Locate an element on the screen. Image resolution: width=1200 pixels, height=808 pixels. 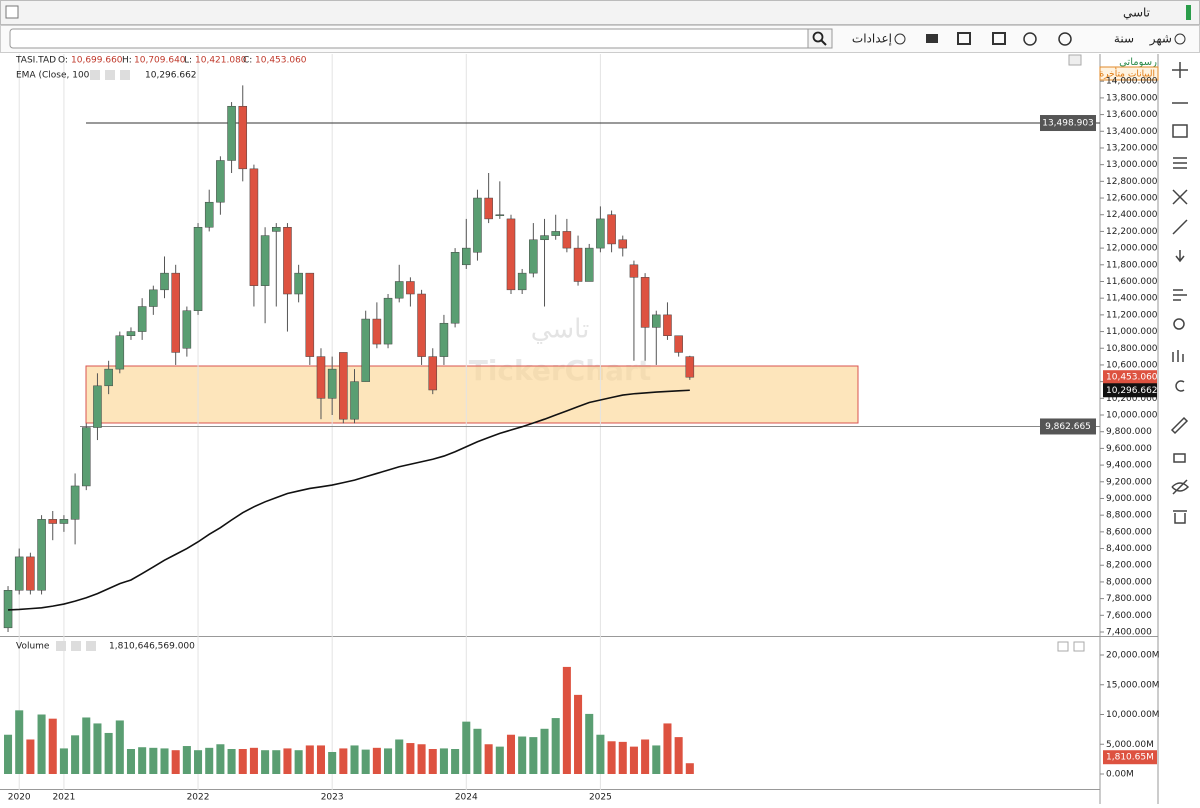
channel-tool is located at coordinates (1180, 227).